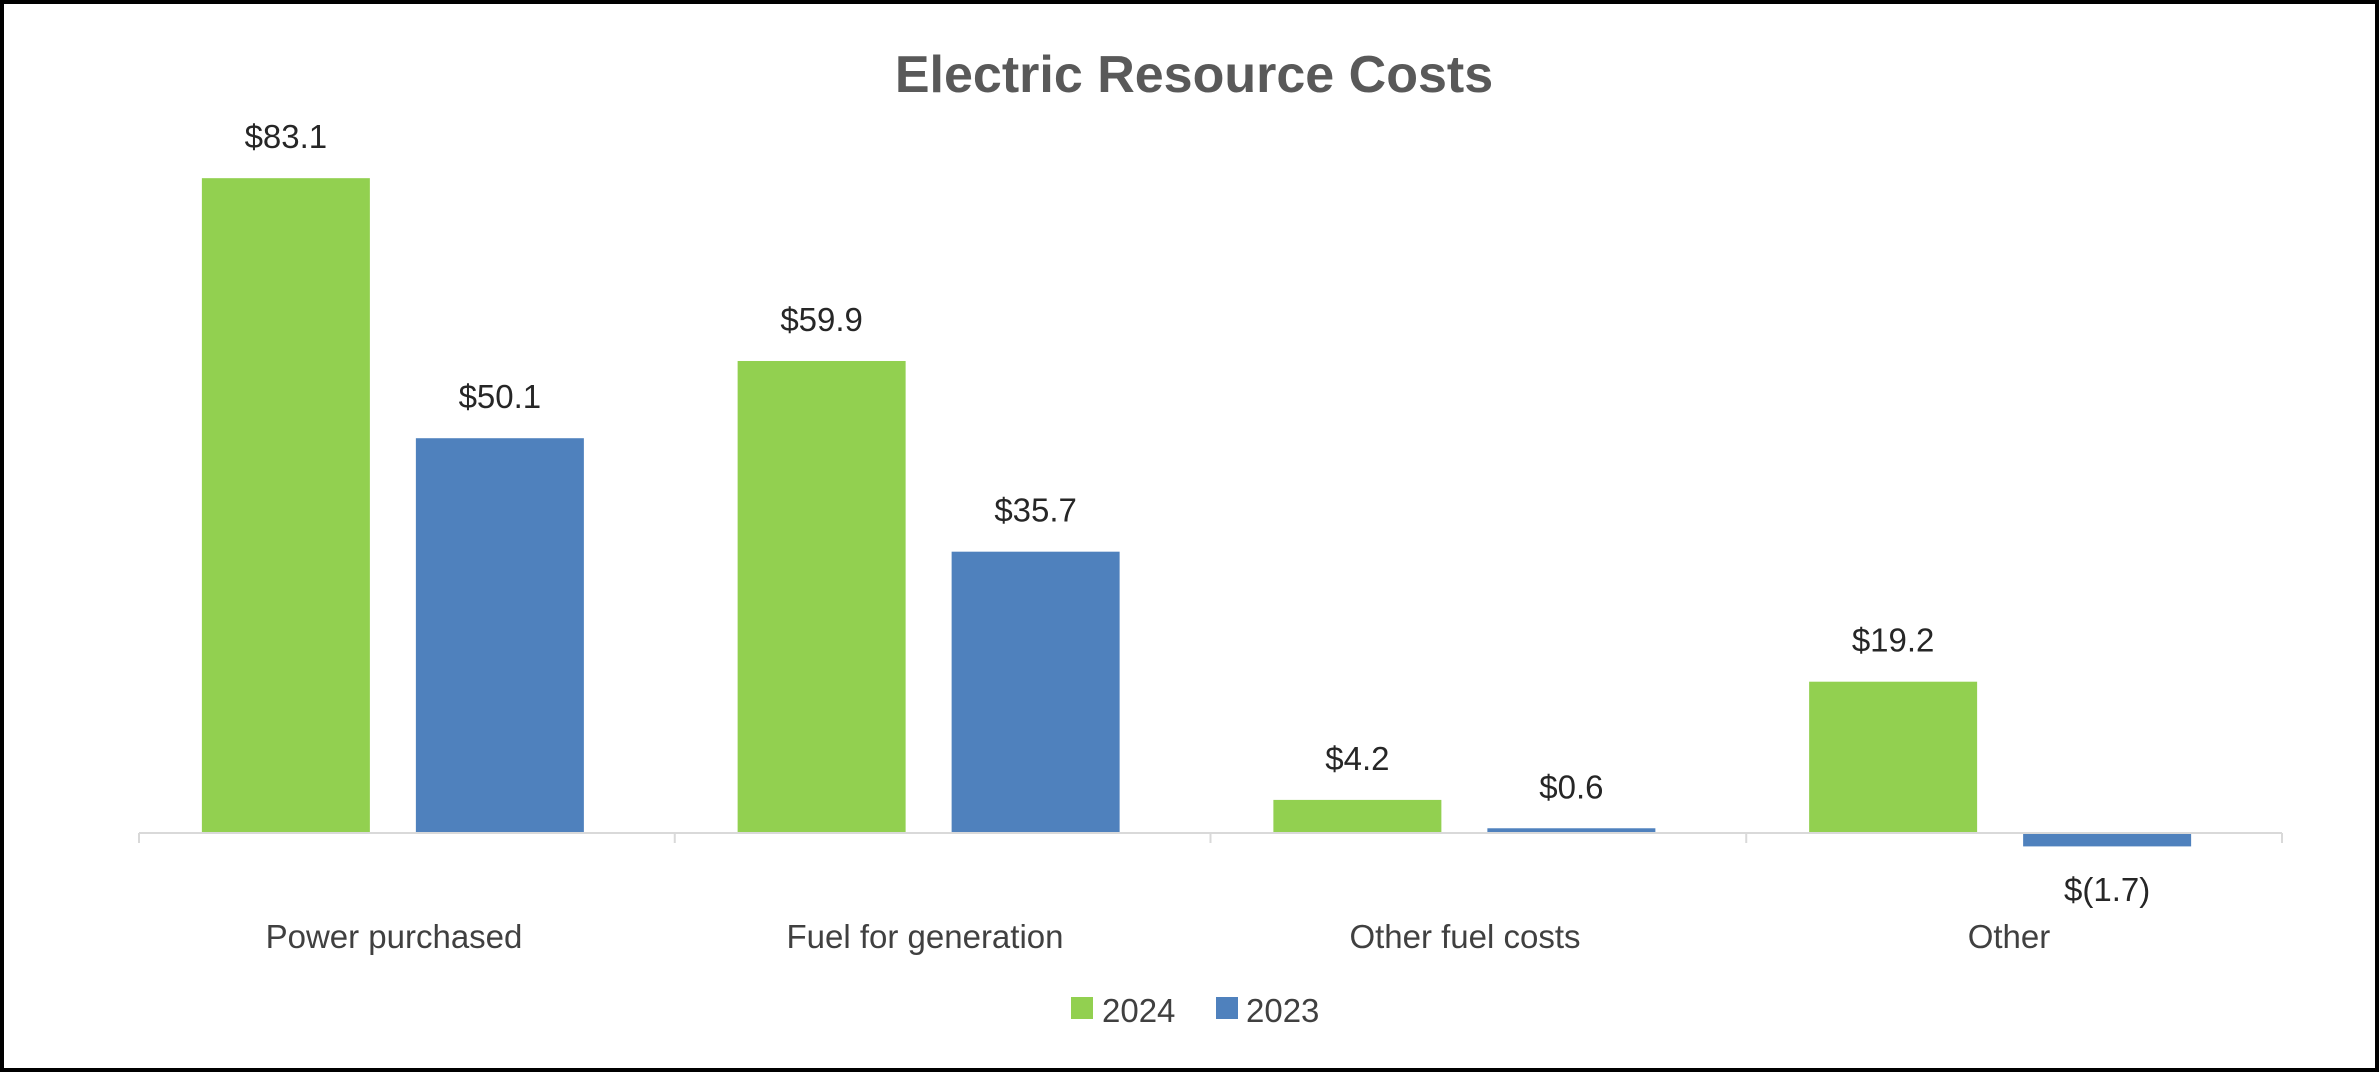 The image size is (2379, 1076). I want to click on data-label-2024-fuel-for-generation: $59.9, so click(821, 319).